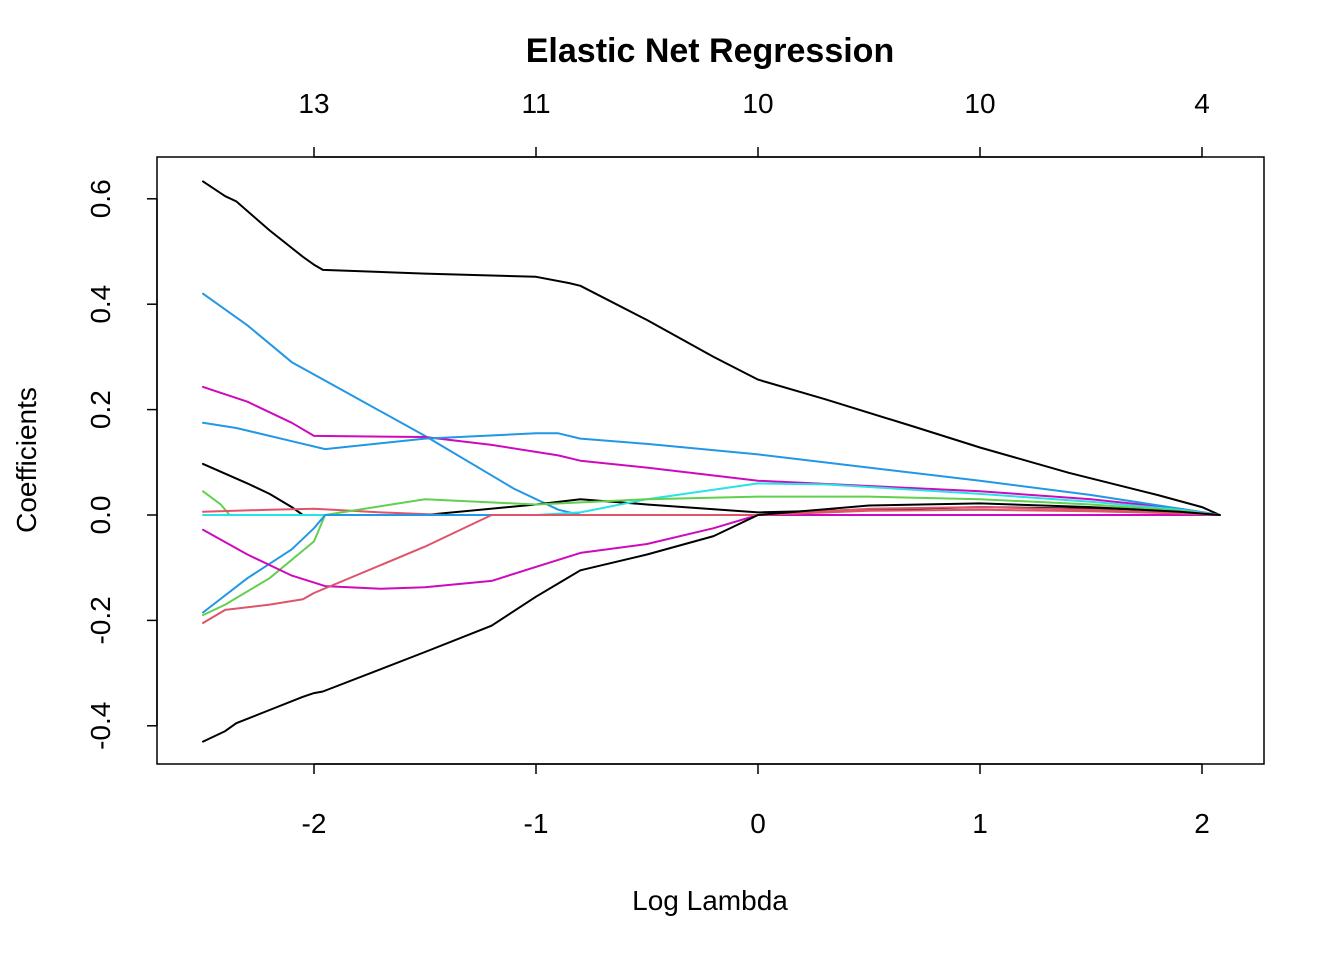 The width and height of the screenshot is (1344, 960). What do you see at coordinates (121, 464) in the screenshot?
I see `left-axis: -0.4 -0.2 0.0 0.2 0.4 0.6` at bounding box center [121, 464].